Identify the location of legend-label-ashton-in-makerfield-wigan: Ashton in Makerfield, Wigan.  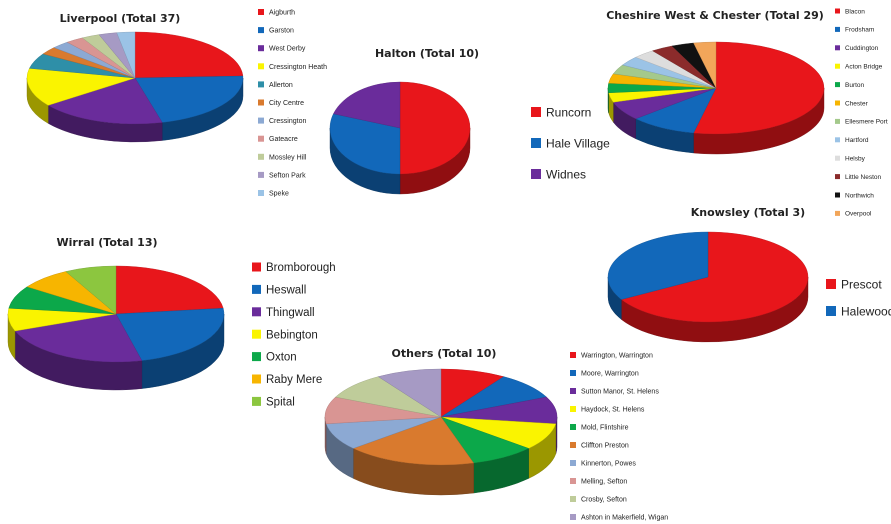
(624, 518).